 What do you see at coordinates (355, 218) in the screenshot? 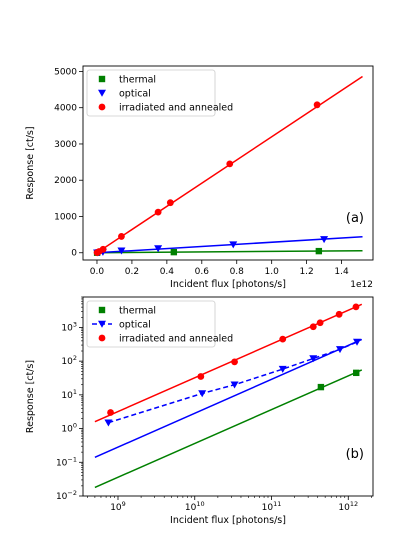
I see `panel-label: (a)` at bounding box center [355, 218].